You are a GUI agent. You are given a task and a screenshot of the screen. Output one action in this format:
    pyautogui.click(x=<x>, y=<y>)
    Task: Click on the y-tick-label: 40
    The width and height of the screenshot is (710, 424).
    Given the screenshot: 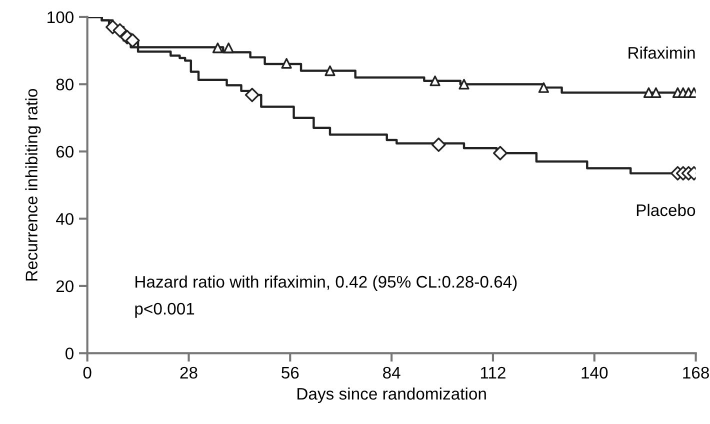 What is the action you would take?
    pyautogui.click(x=65, y=219)
    